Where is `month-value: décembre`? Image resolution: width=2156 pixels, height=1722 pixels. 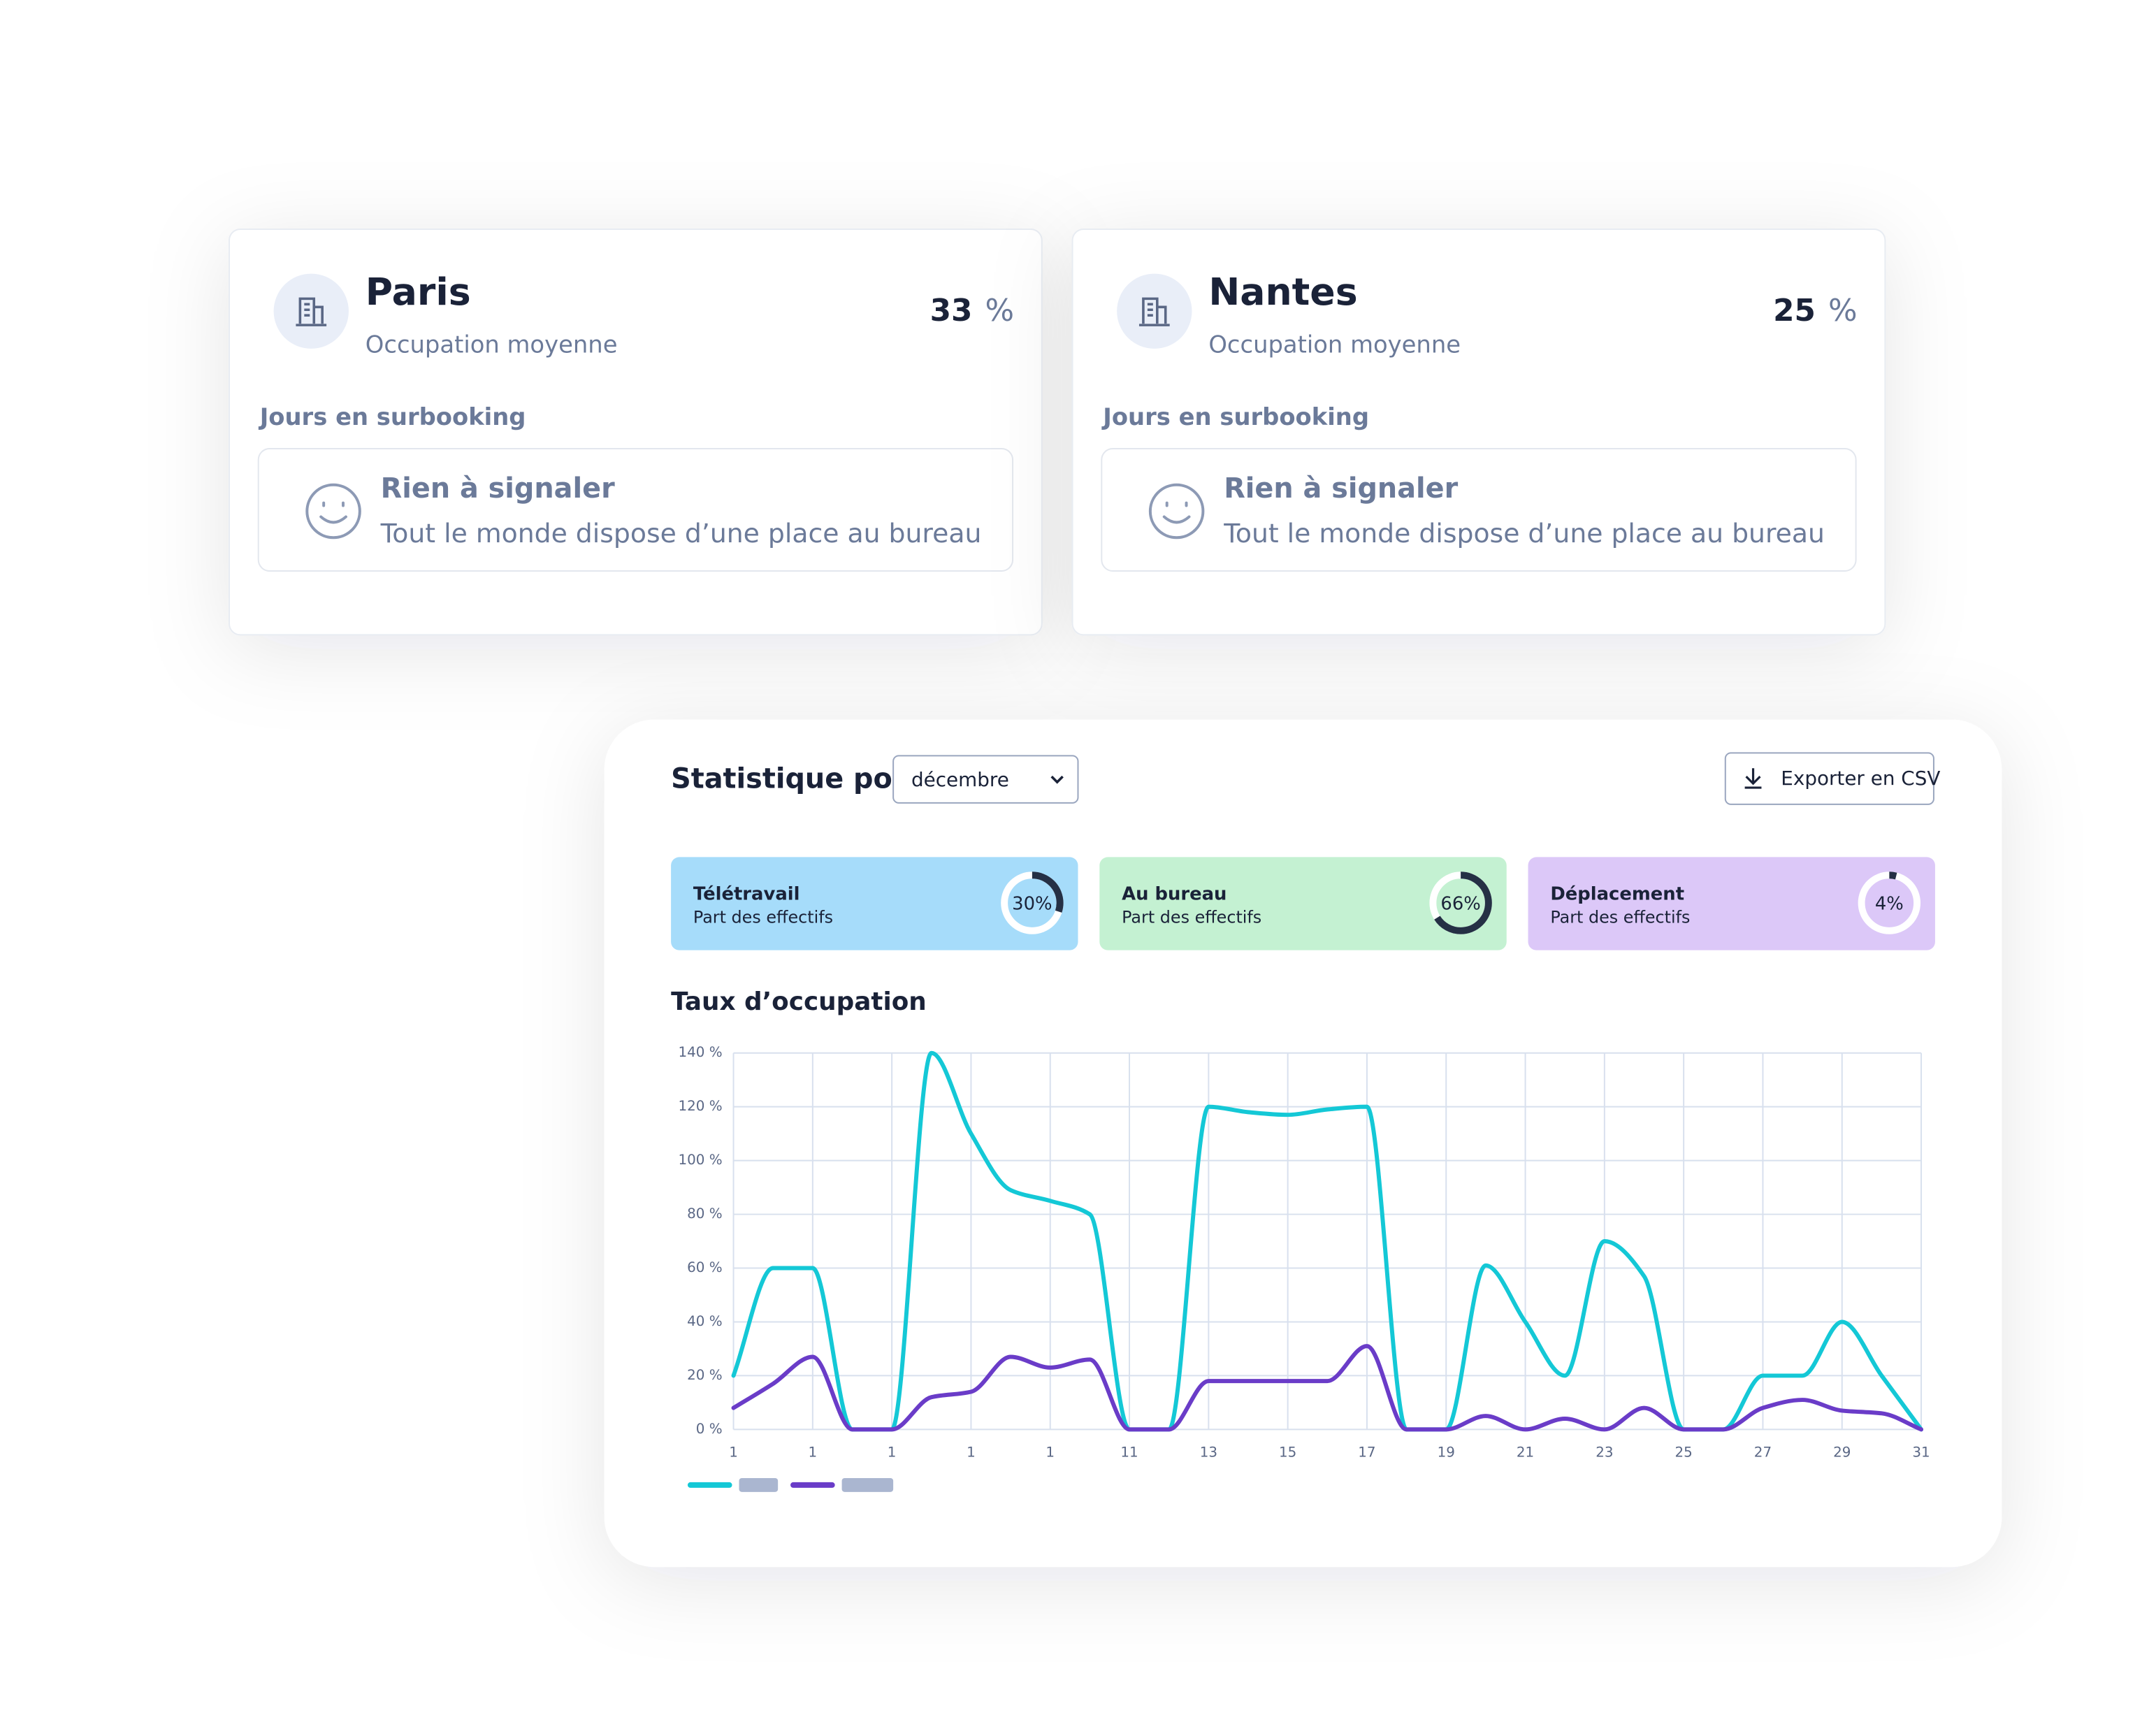
month-value: décembre is located at coordinates (960, 780).